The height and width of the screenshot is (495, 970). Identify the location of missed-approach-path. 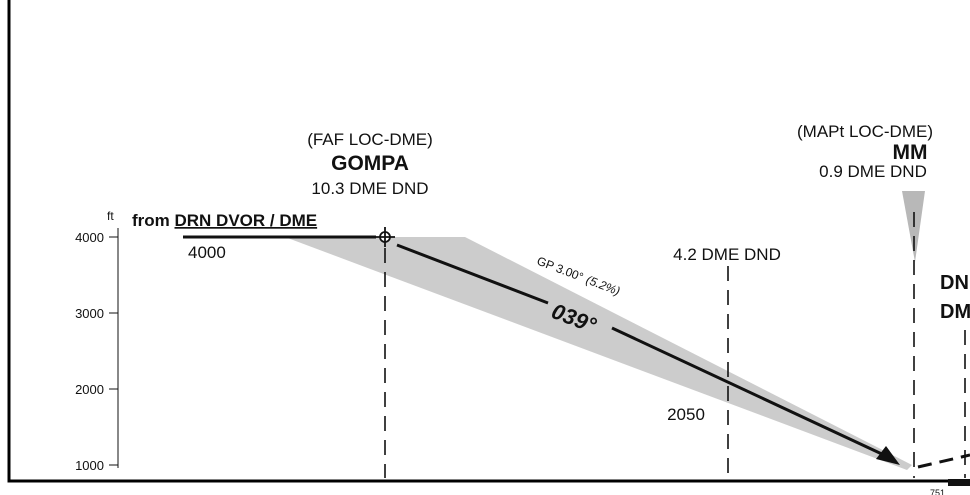
(943, 461).